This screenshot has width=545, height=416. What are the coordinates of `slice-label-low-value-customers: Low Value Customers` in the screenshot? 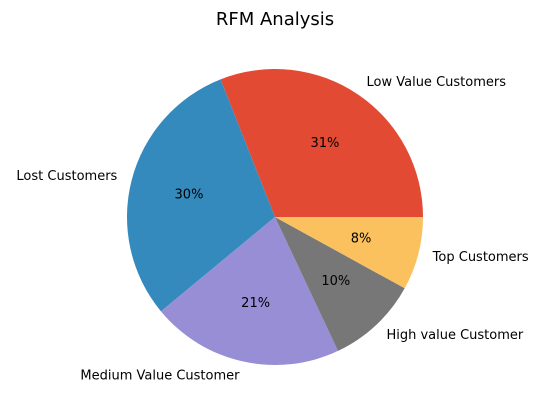 It's located at (437, 82).